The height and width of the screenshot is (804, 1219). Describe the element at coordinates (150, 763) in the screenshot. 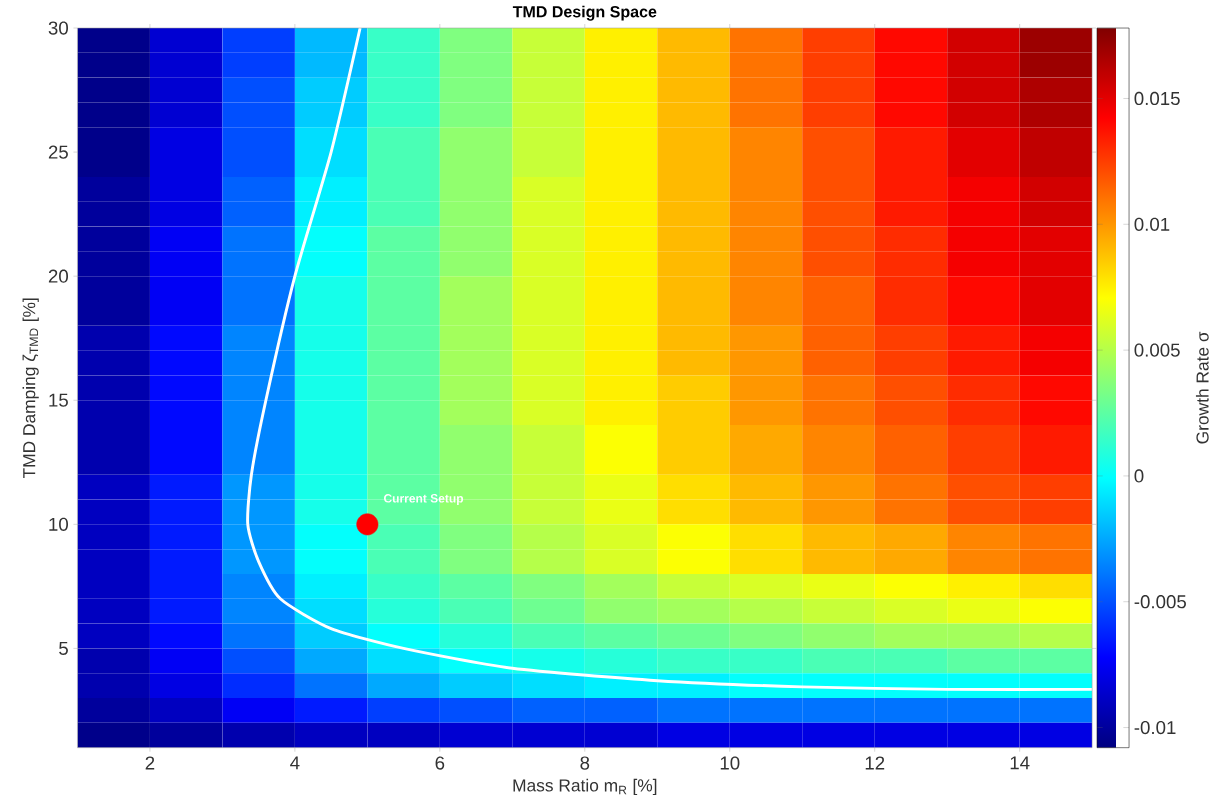

I see `x-tick-label: 2` at that location.